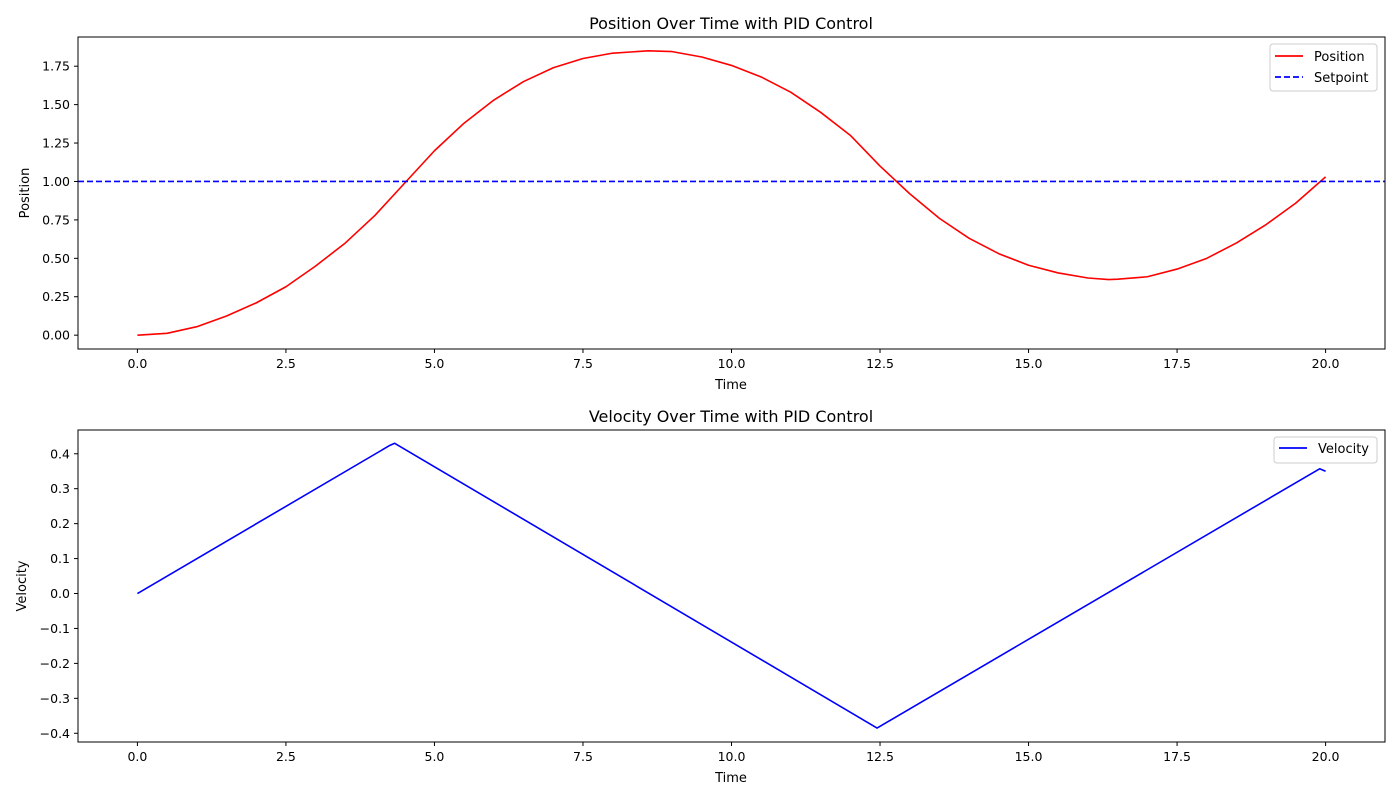 The width and height of the screenshot is (1400, 800). What do you see at coordinates (60, 201) in the screenshot?
I see `position-y-ticks: 0.00 0.25 0.50 0.75 1.00 1.25 1.50 1.75` at bounding box center [60, 201].